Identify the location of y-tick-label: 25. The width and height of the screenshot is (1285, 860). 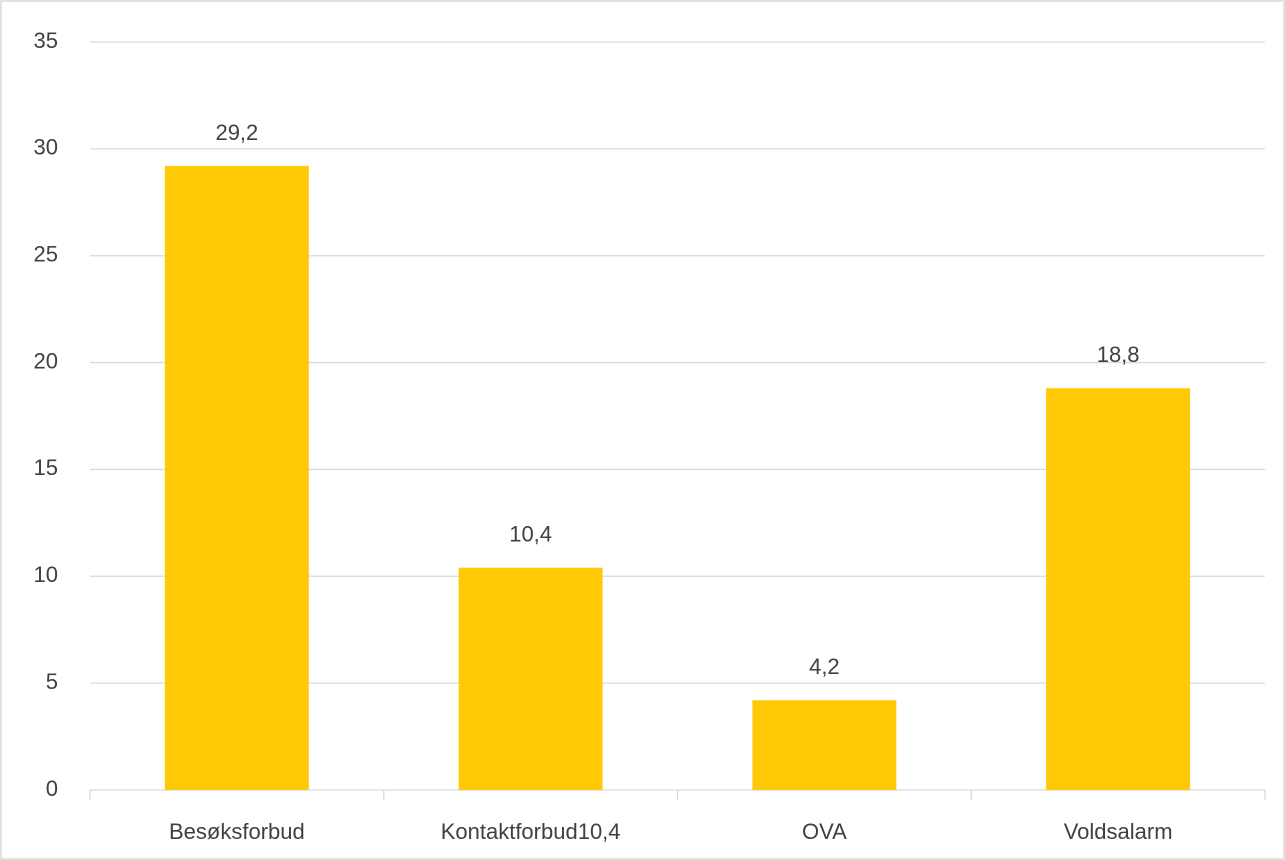
(46, 254).